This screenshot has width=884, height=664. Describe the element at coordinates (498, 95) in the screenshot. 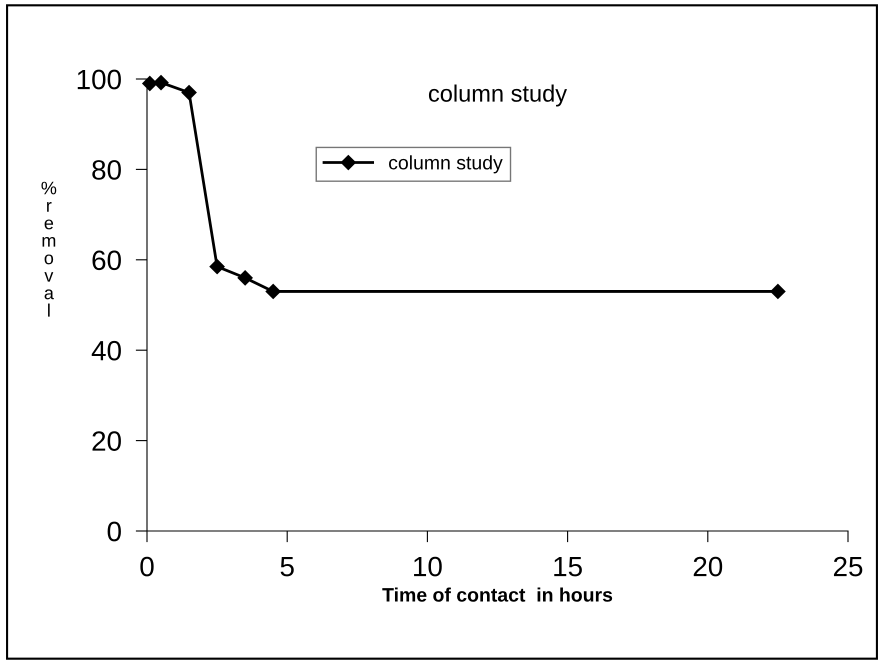

I see `chart-title: column study` at that location.